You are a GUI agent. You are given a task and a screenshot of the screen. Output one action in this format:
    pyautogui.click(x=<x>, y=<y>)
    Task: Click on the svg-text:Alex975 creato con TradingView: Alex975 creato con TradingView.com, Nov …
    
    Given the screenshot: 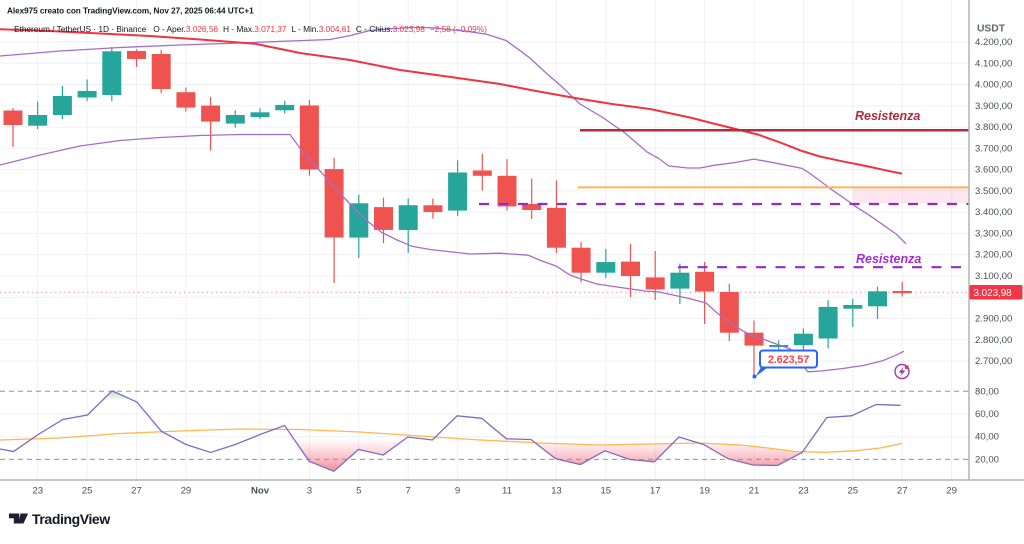 What is the action you would take?
    pyautogui.click(x=130, y=11)
    